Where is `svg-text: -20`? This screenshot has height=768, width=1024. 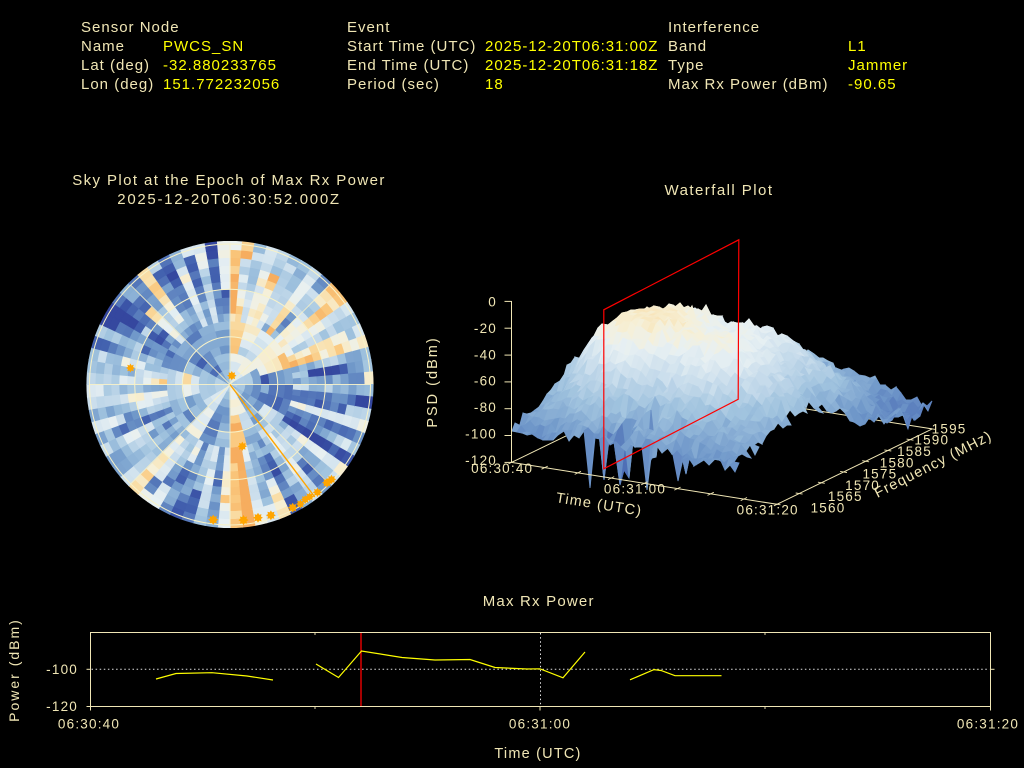 svg-text: -20 is located at coordinates (485, 328).